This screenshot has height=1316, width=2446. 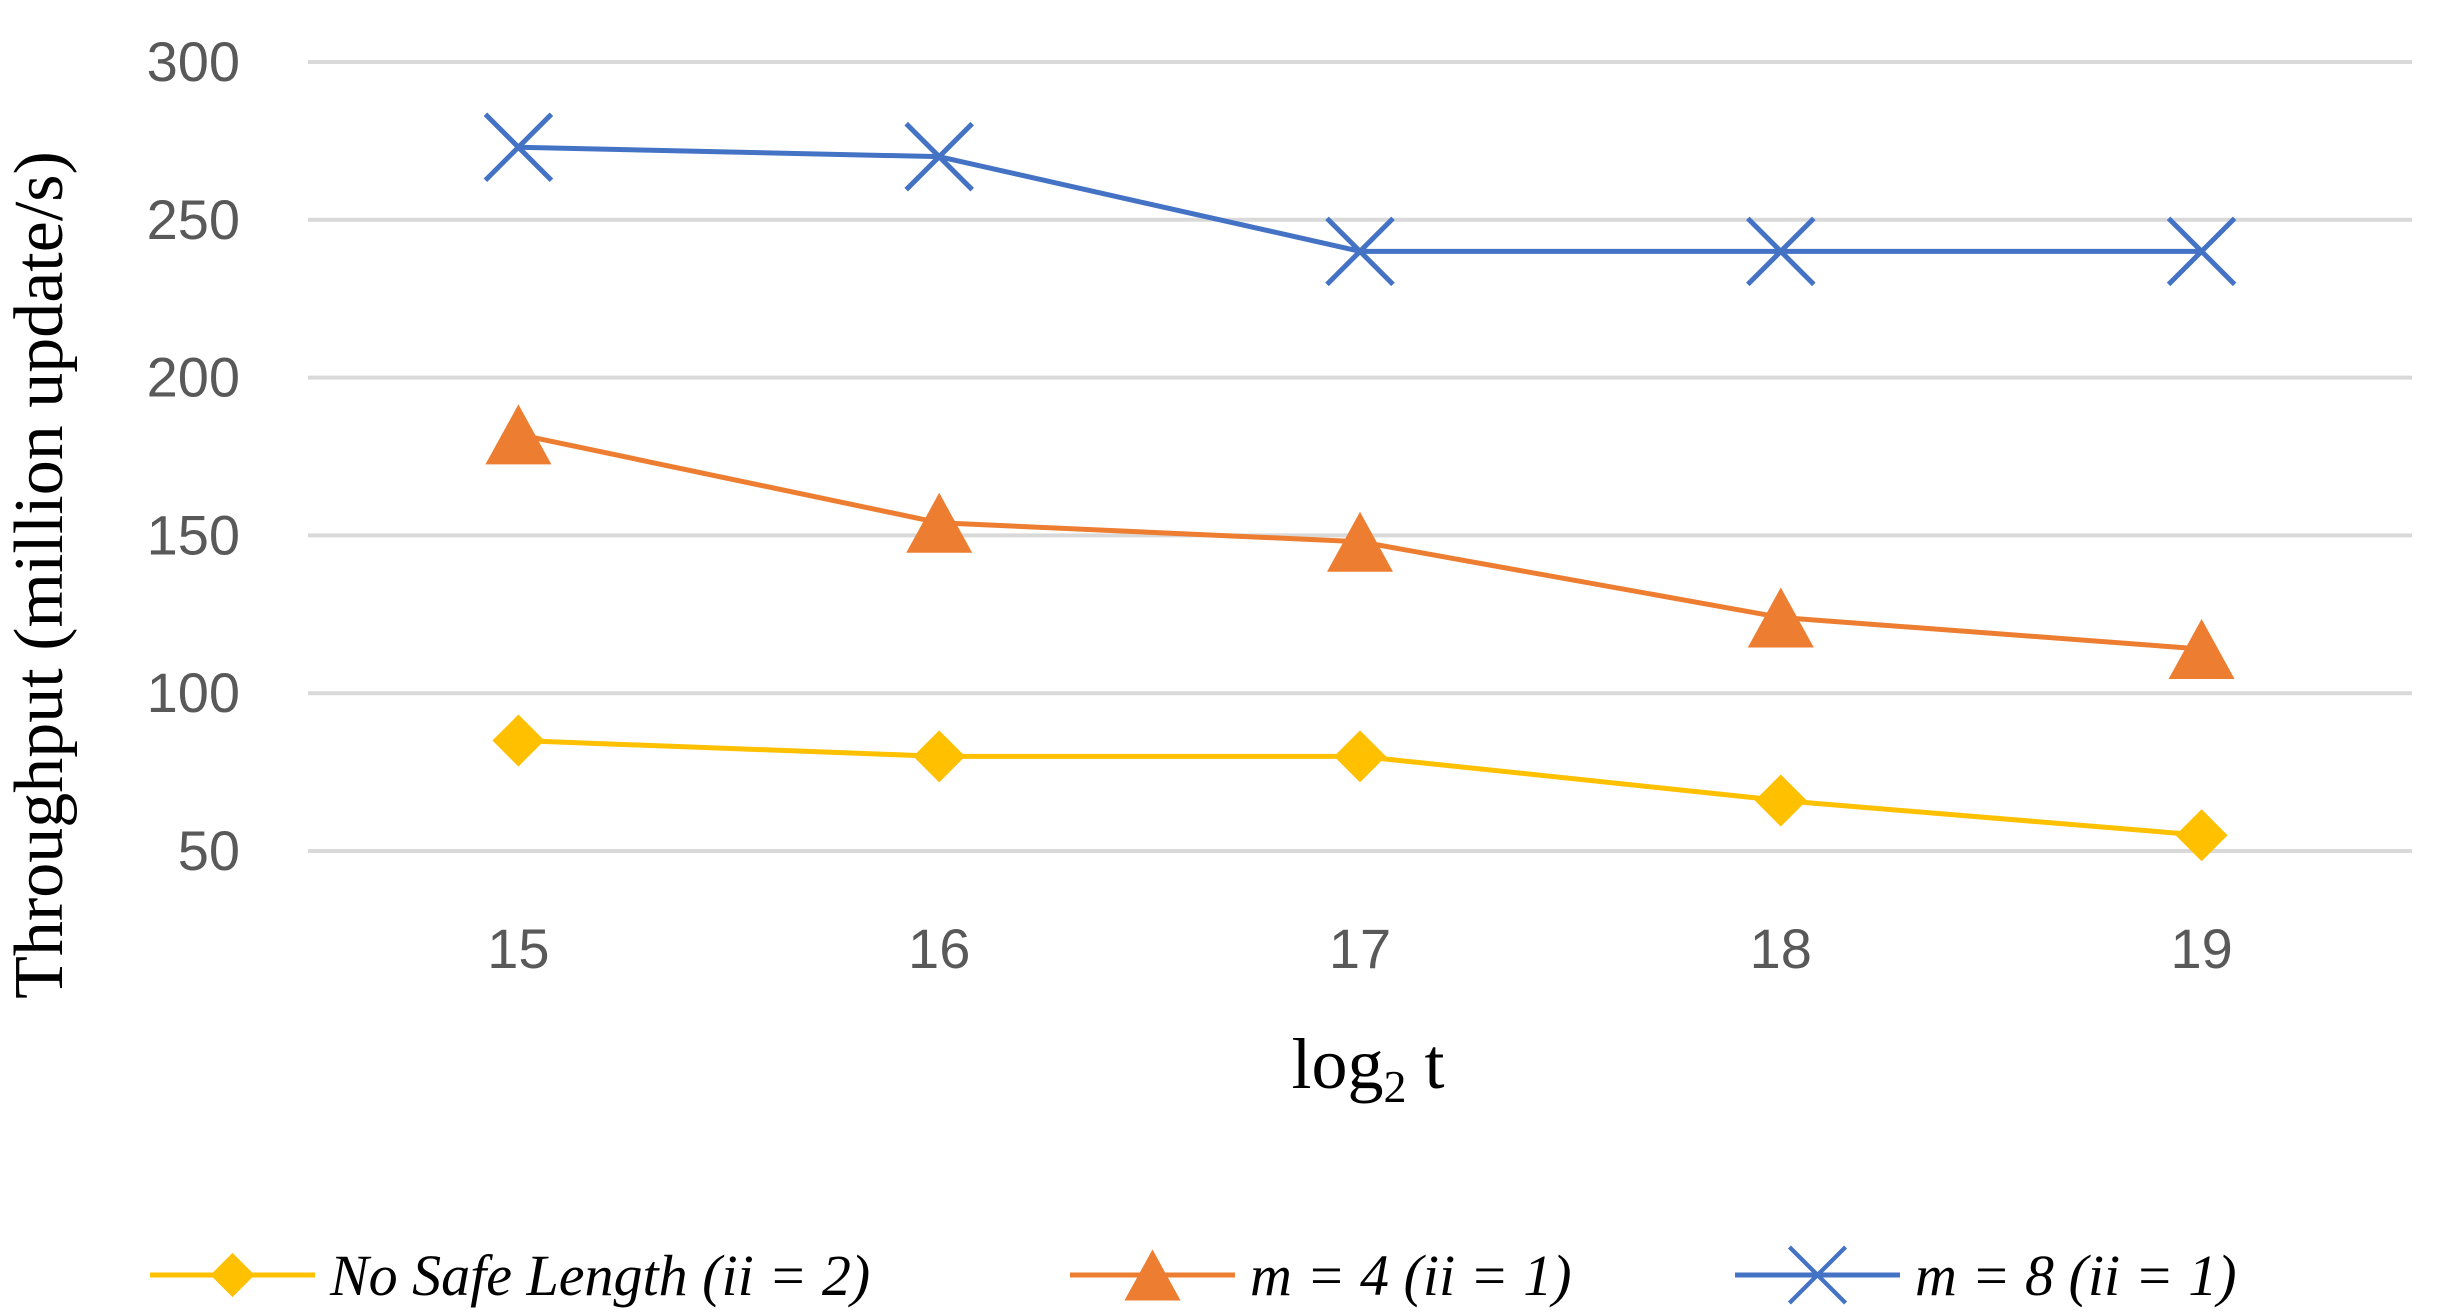 What do you see at coordinates (1337, 1064) in the screenshot?
I see `x-axis-title-main: log` at bounding box center [1337, 1064].